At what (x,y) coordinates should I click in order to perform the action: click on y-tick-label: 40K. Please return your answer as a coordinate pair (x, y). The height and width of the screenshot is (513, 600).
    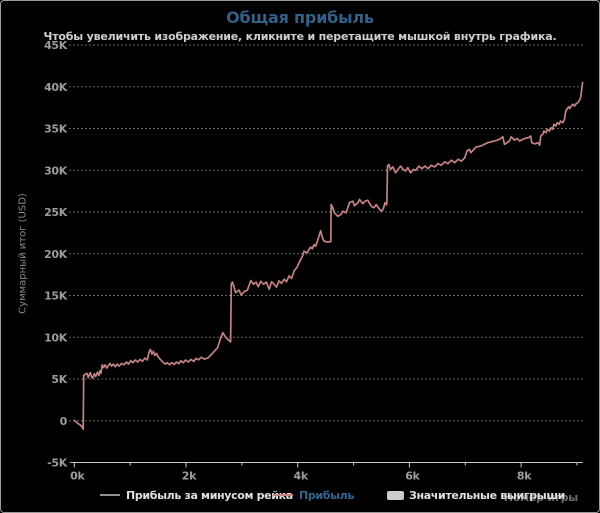
    Looking at the image, I should click on (56, 87).